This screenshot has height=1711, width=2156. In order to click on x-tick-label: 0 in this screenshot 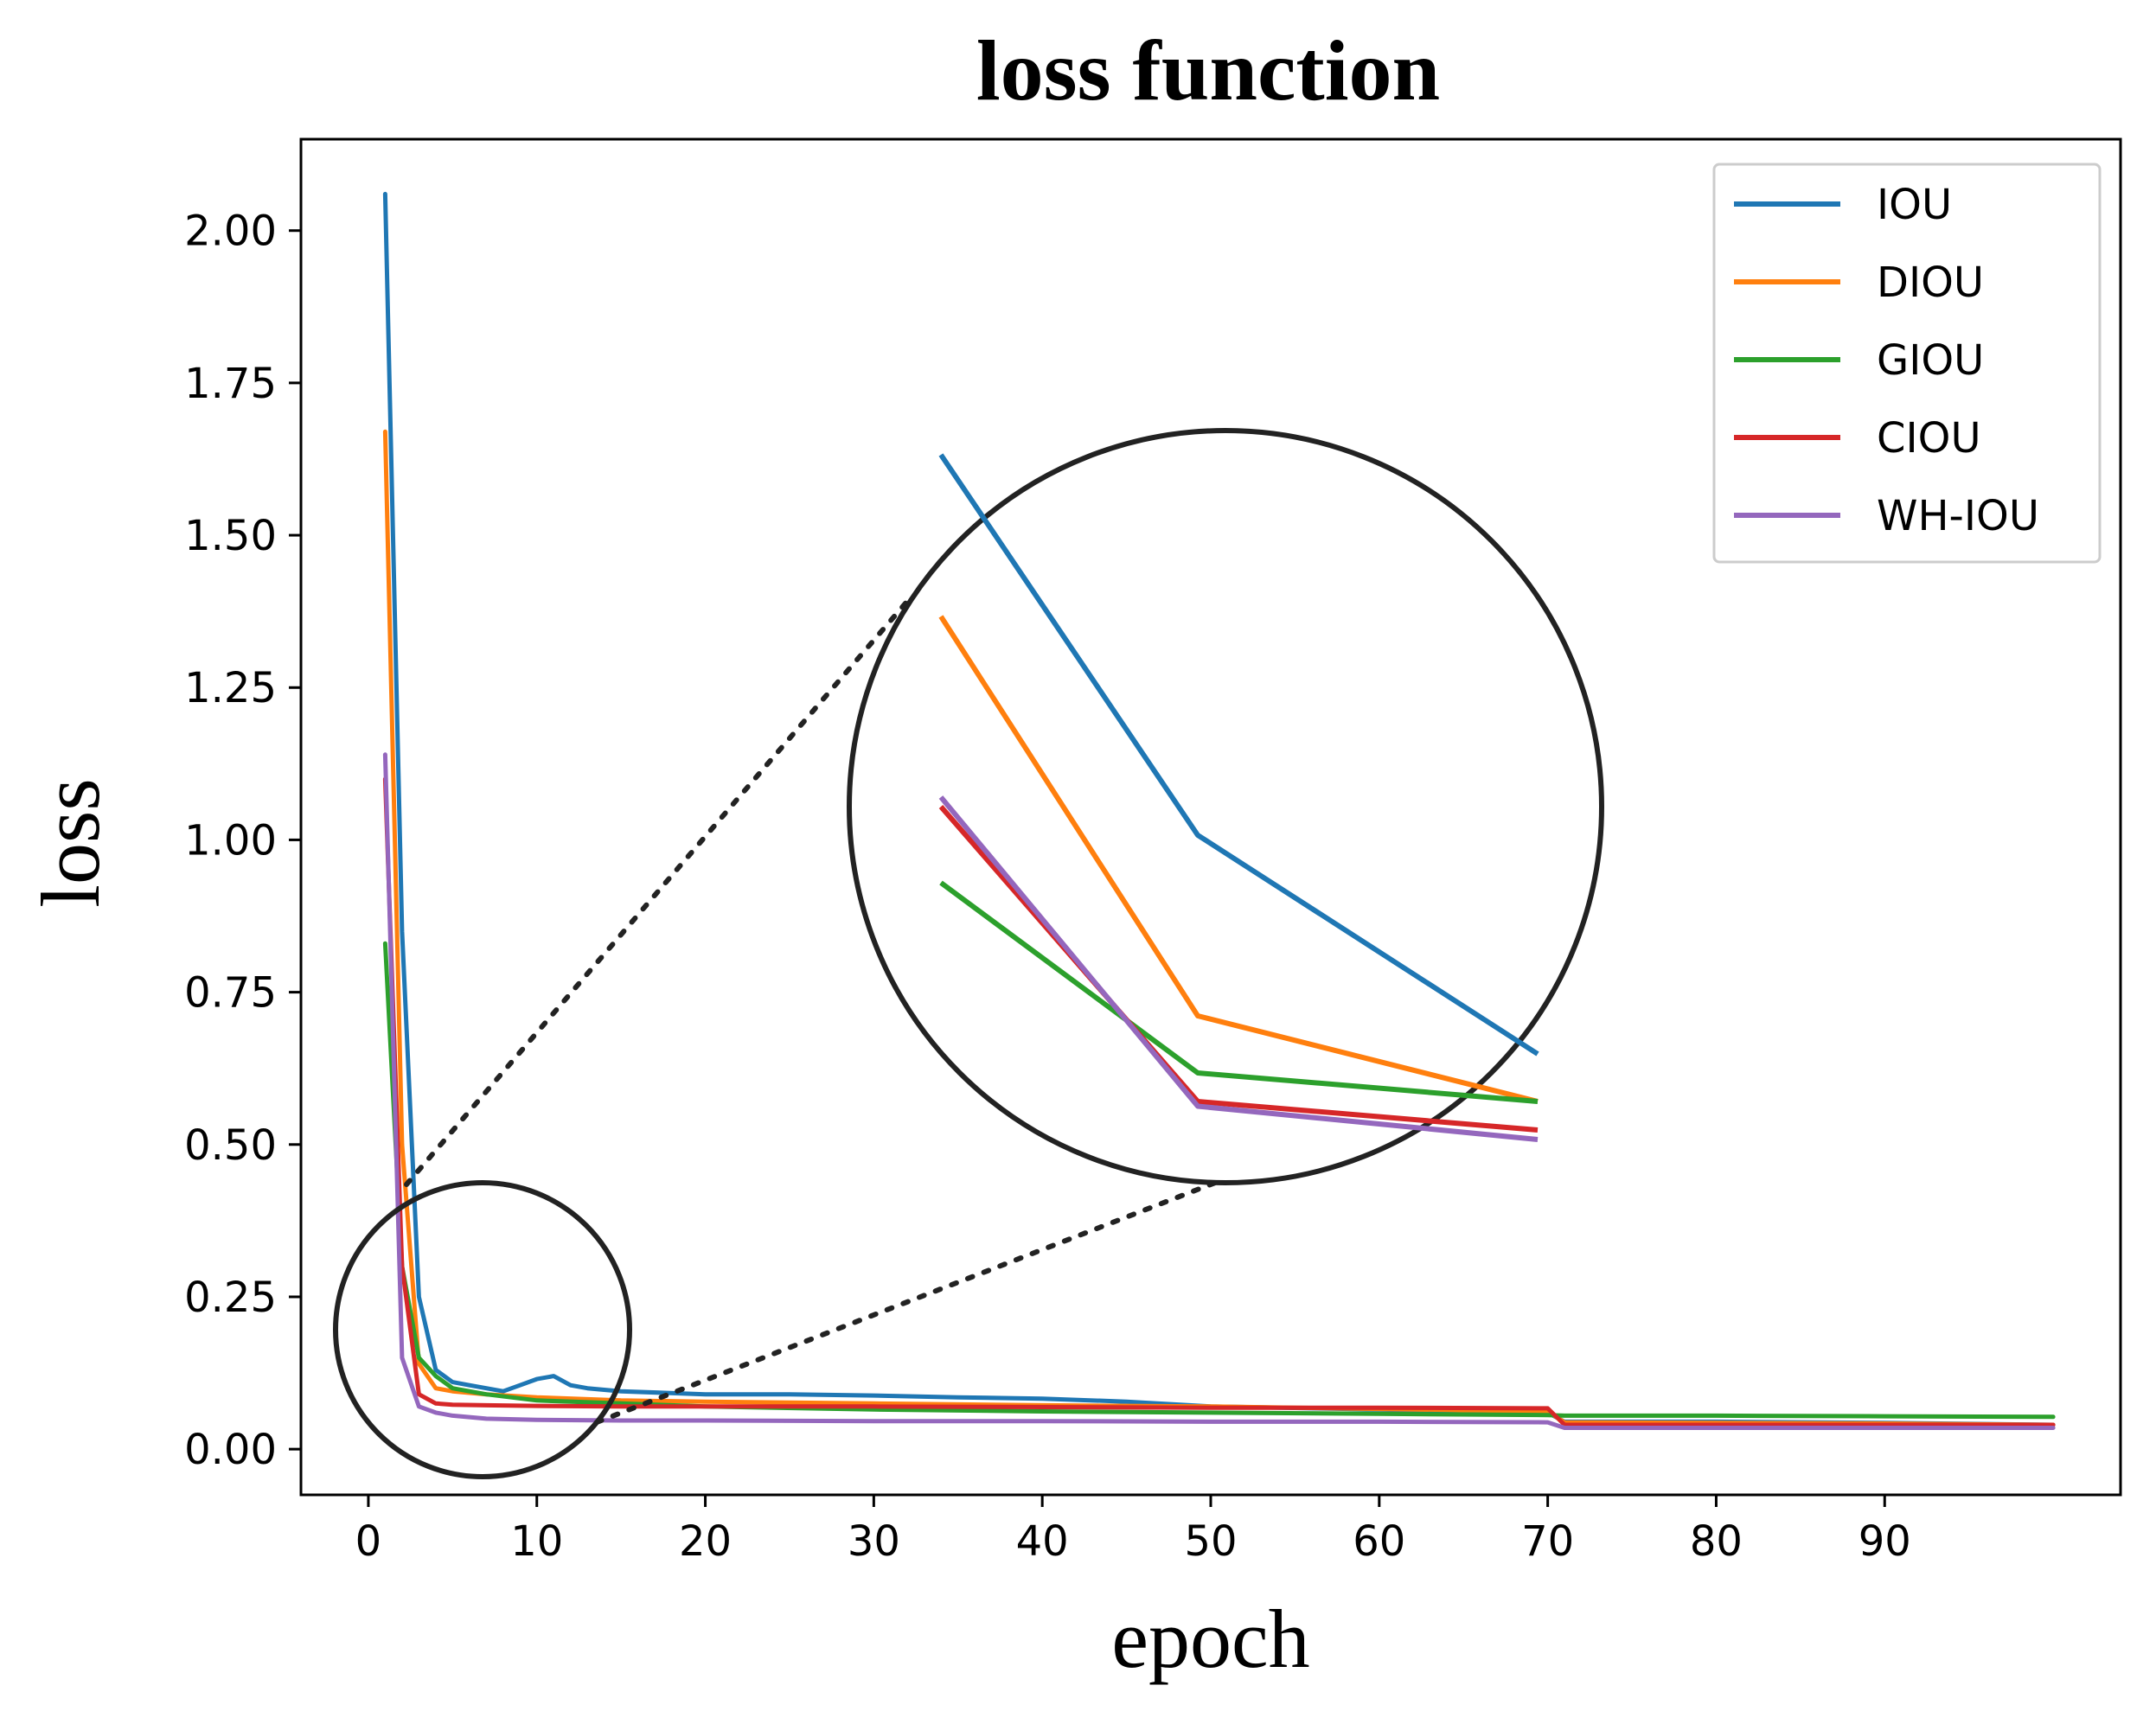, I will do `click(368, 1541)`.